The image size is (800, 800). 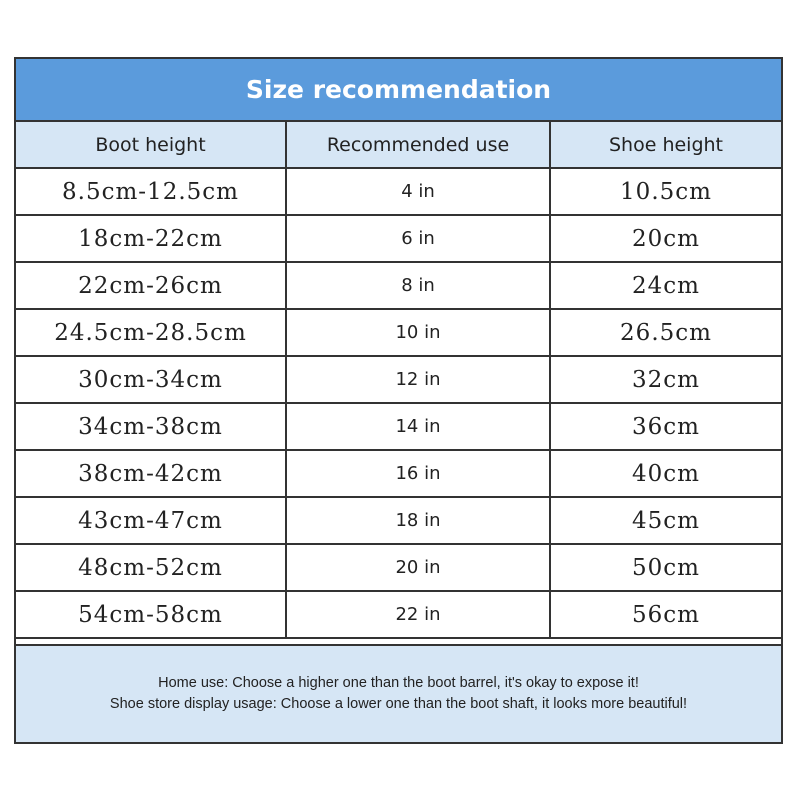 I want to click on table-row: 22cm-26cm 8 in 24cm, so click(x=398, y=285).